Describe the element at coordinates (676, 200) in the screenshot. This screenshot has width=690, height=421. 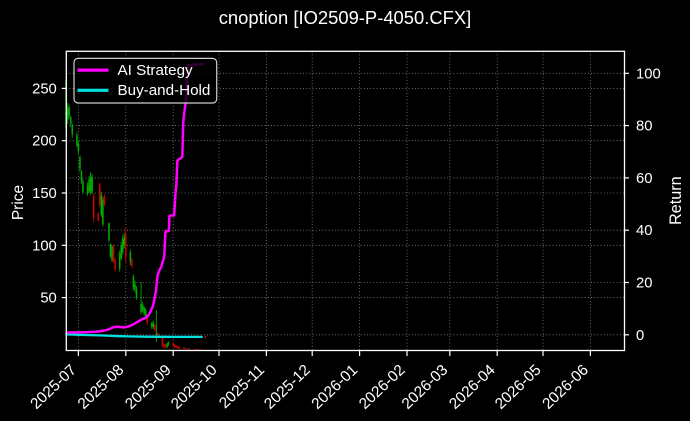
I see `svg-text: Return` at that location.